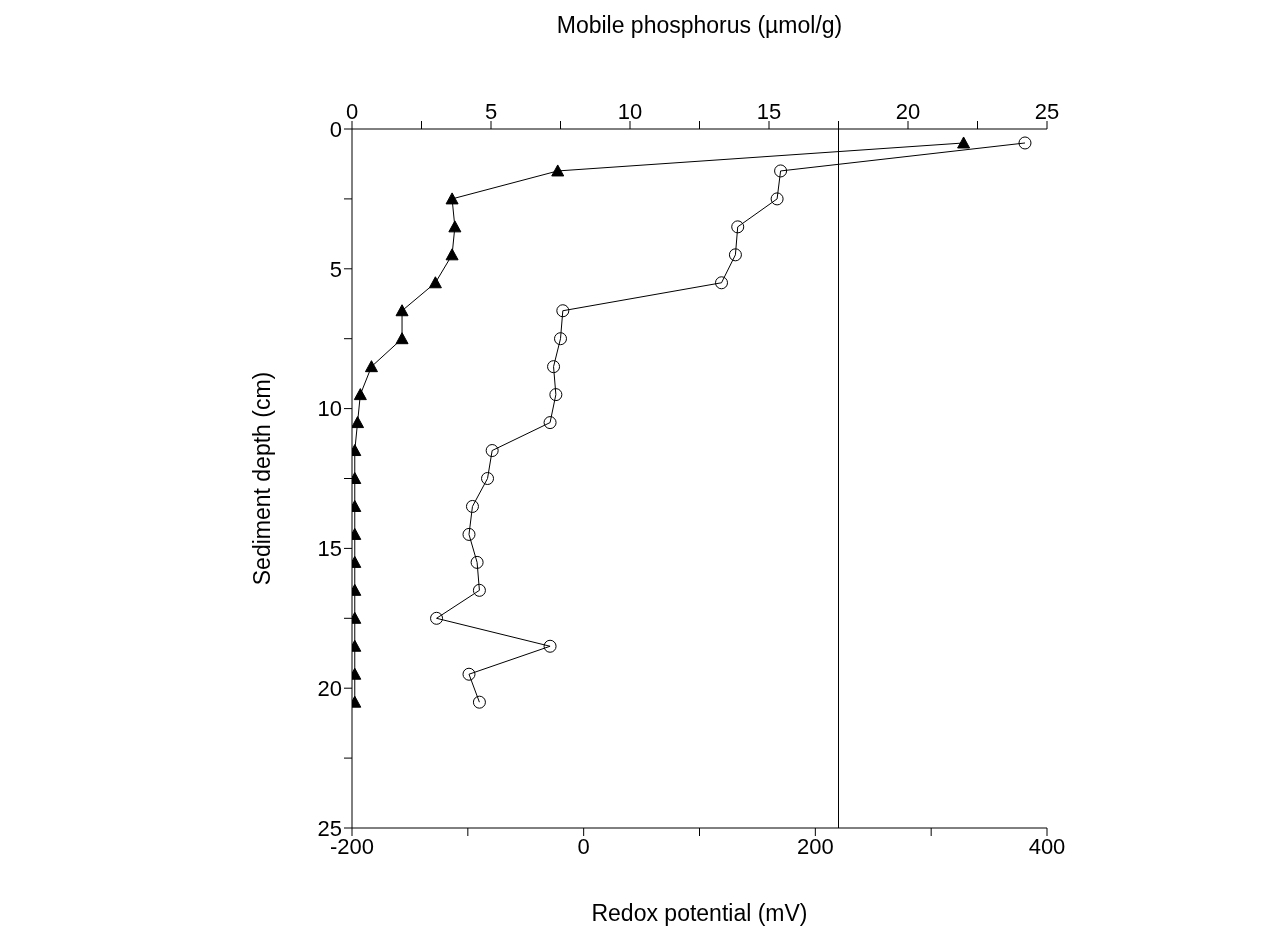 The image size is (1281, 931). What do you see at coordinates (699, 913) in the screenshot?
I see `x-axis-title: Redox potential (mV)` at bounding box center [699, 913].